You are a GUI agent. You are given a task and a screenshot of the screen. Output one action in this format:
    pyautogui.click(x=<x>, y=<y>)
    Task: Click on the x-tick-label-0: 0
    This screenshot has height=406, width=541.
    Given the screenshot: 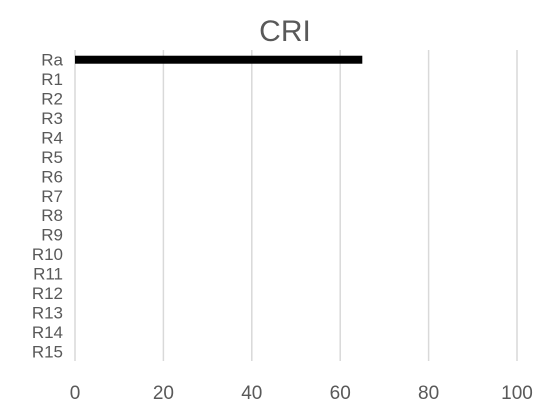 What is the action you would take?
    pyautogui.click(x=75, y=393)
    